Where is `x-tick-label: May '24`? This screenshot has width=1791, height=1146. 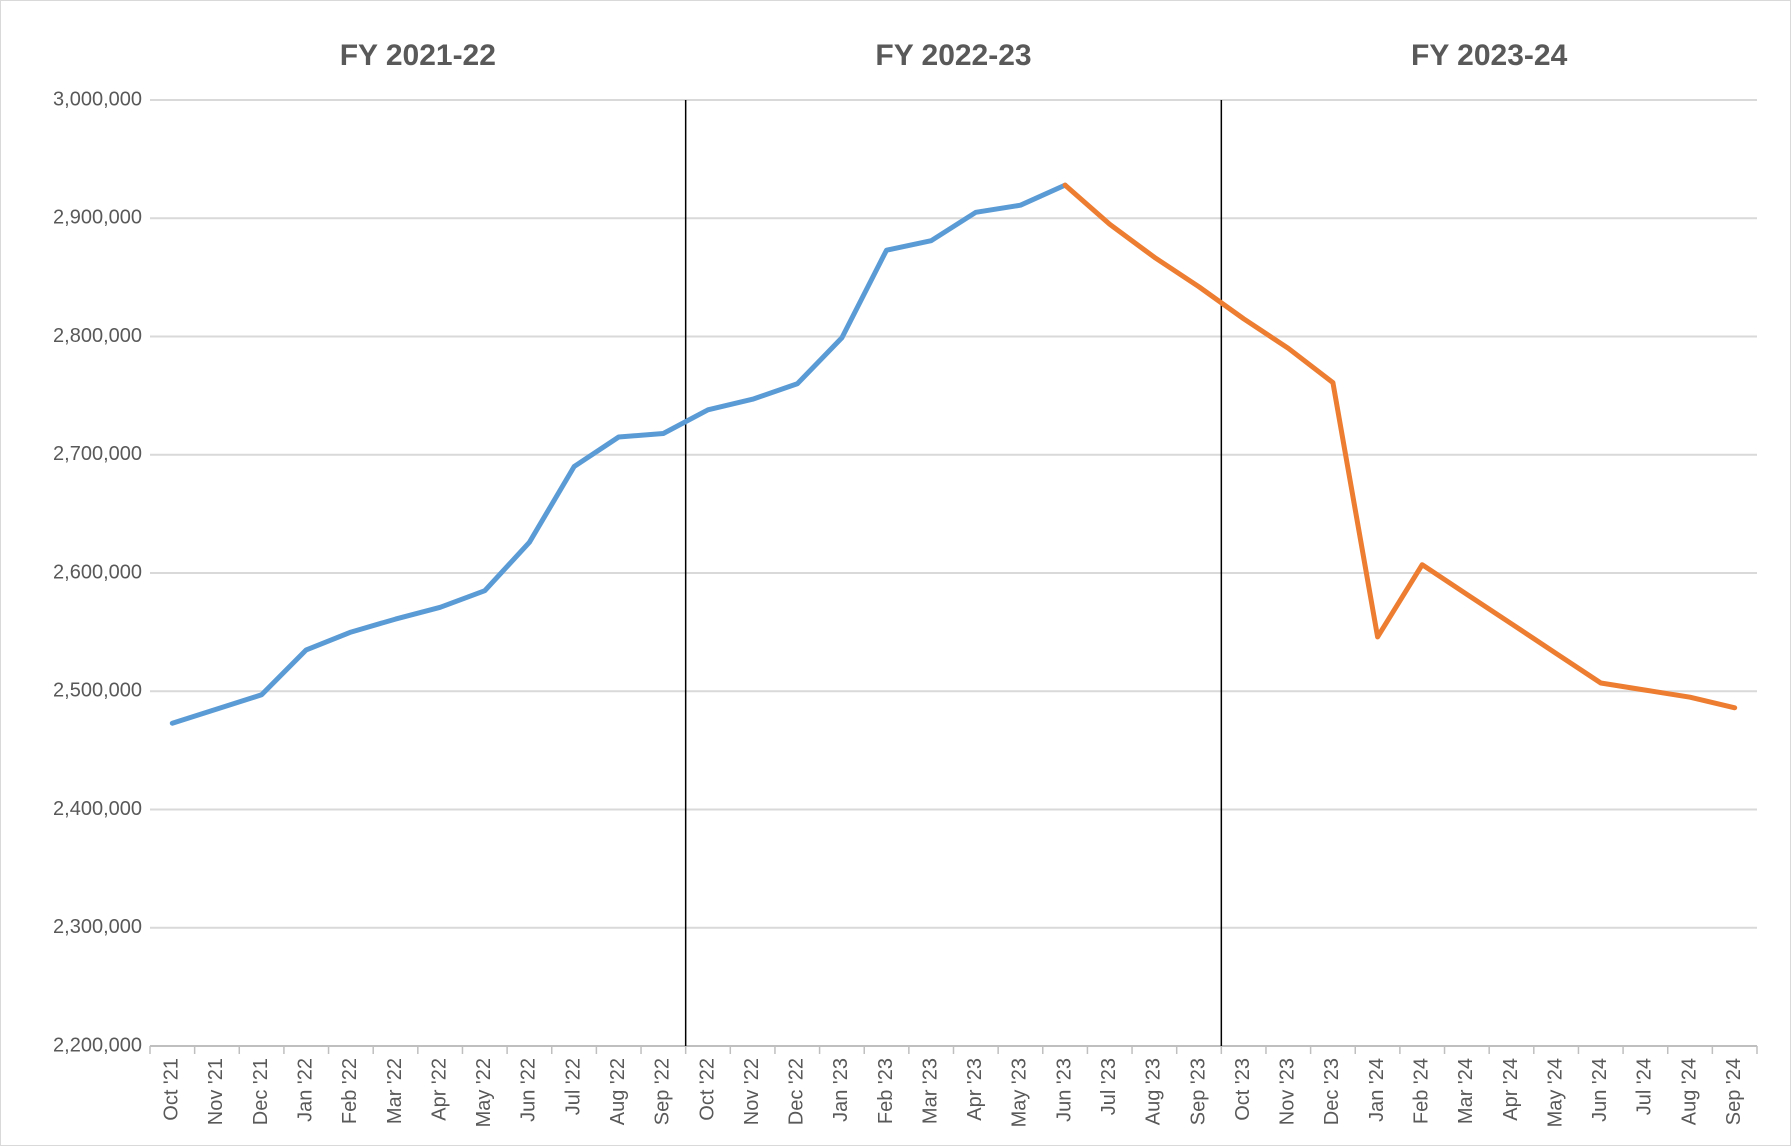
x-tick-label: May '24 is located at coordinates (1555, 1092).